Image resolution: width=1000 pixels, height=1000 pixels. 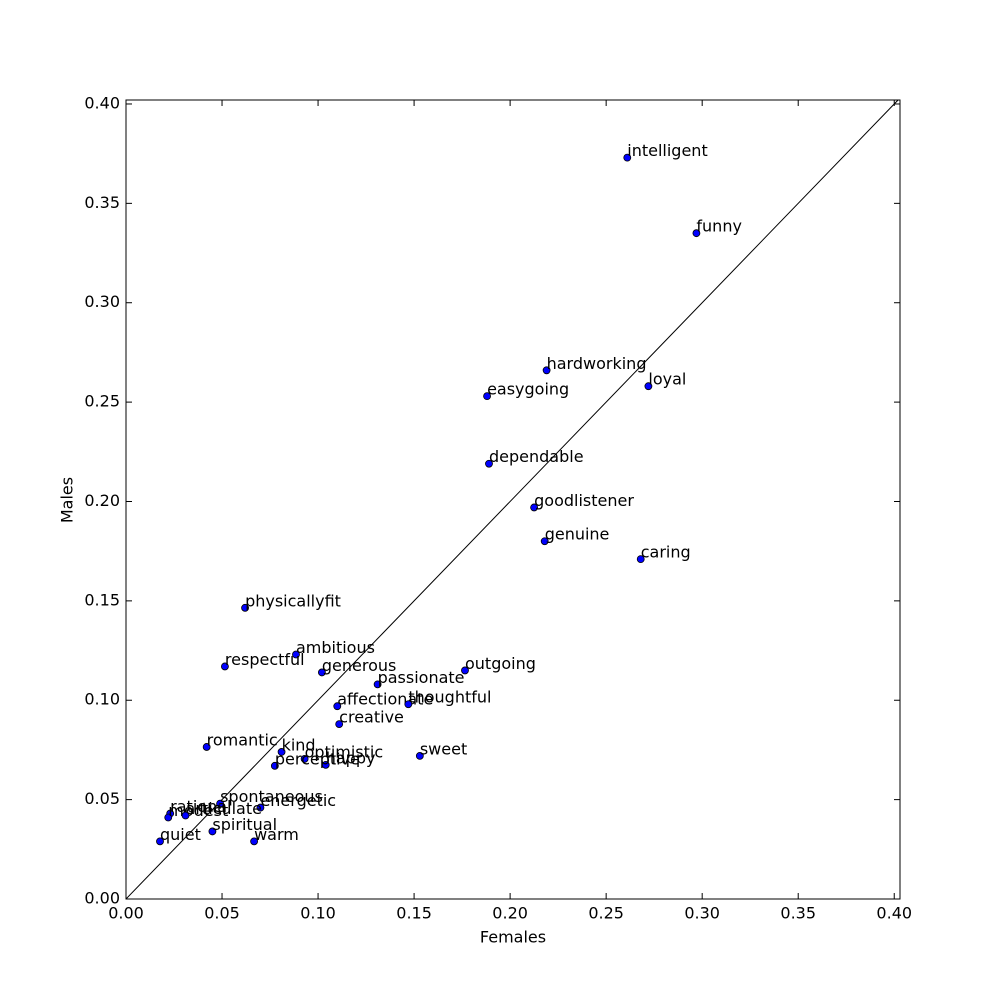 What do you see at coordinates (894, 913) in the screenshot?
I see `x-tick-label: 0.40` at bounding box center [894, 913].